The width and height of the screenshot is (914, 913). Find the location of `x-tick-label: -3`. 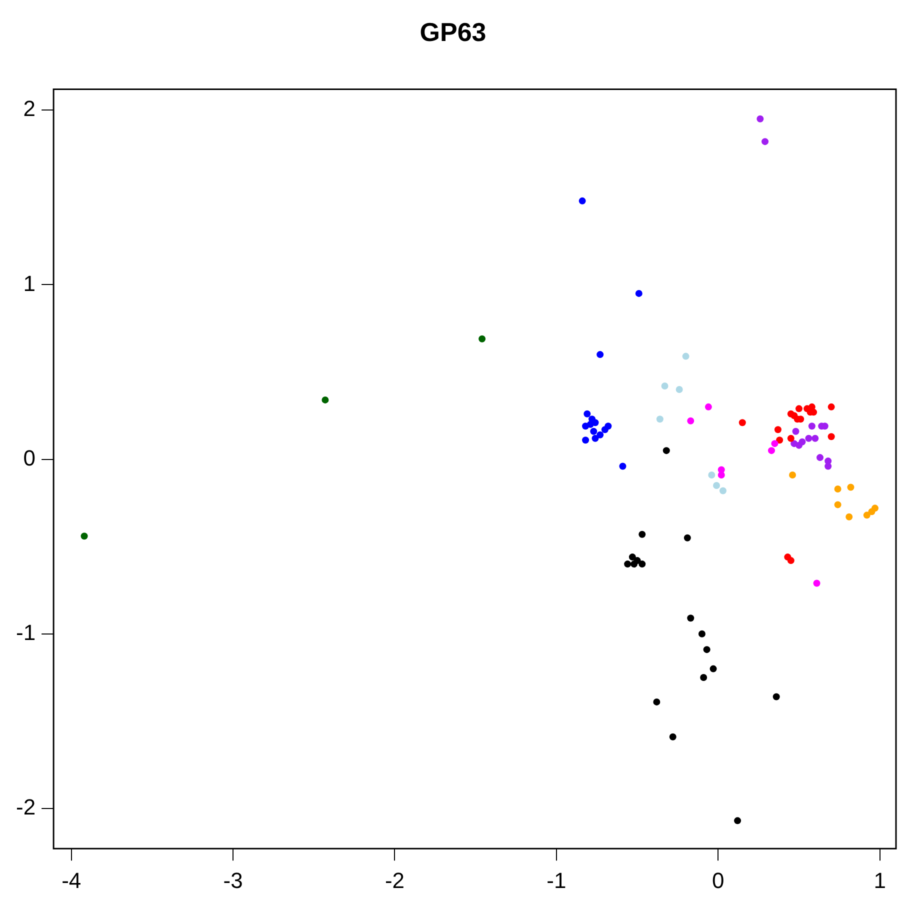

x-tick-label: -3 is located at coordinates (233, 880).